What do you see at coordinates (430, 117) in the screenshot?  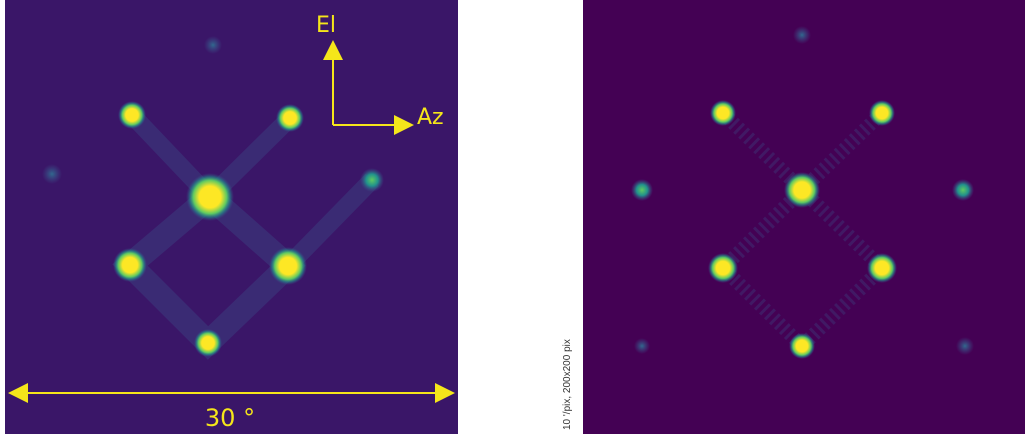 I see `az-label: Az` at bounding box center [430, 117].